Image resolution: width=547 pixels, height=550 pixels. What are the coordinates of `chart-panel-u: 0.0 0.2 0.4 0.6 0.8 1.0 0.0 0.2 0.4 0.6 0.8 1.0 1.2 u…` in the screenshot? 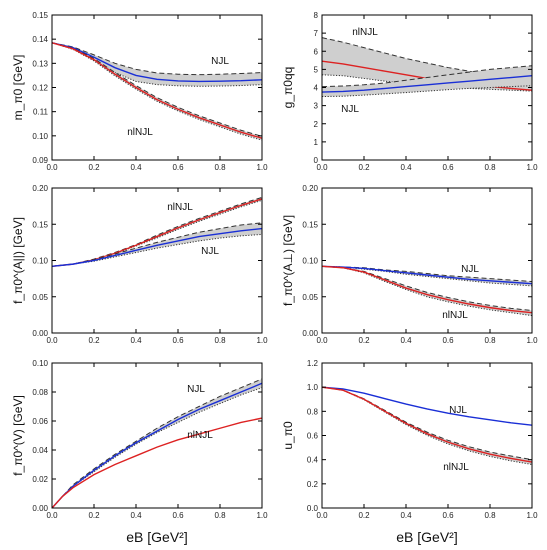 It's located at (409, 439).